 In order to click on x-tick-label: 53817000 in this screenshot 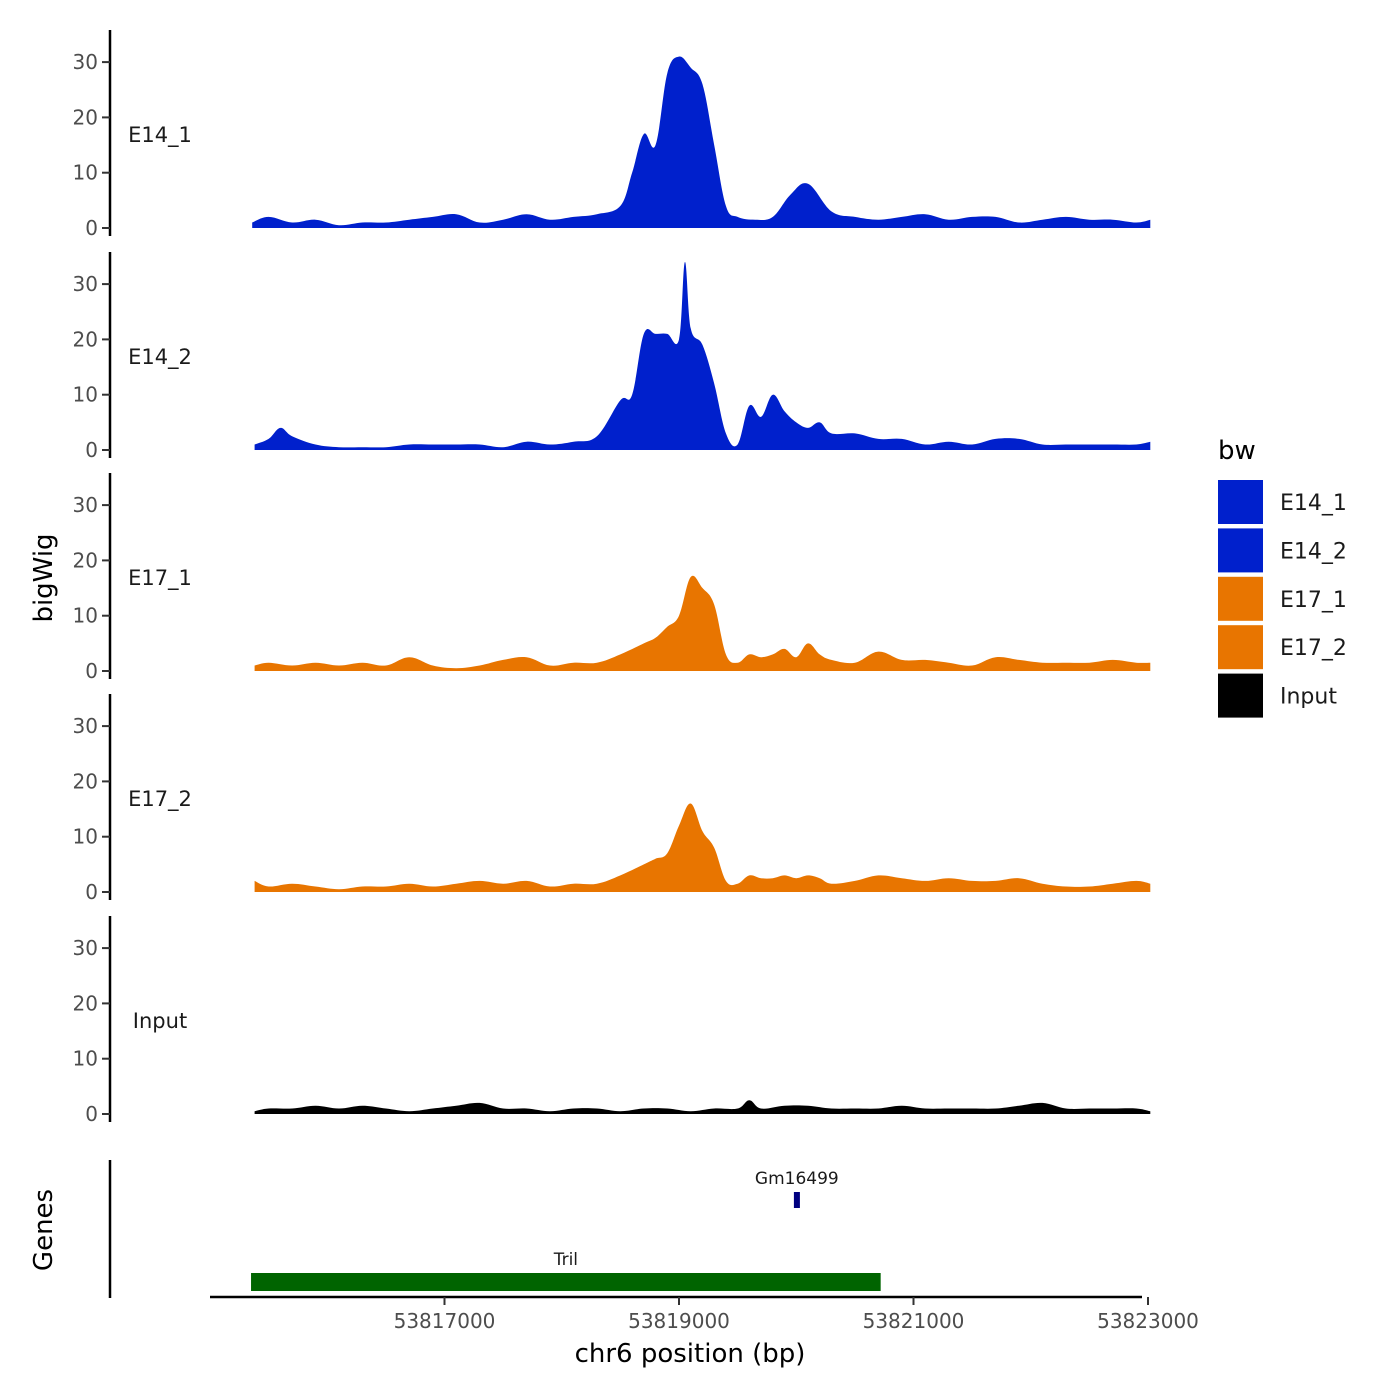, I will do `click(445, 1321)`.